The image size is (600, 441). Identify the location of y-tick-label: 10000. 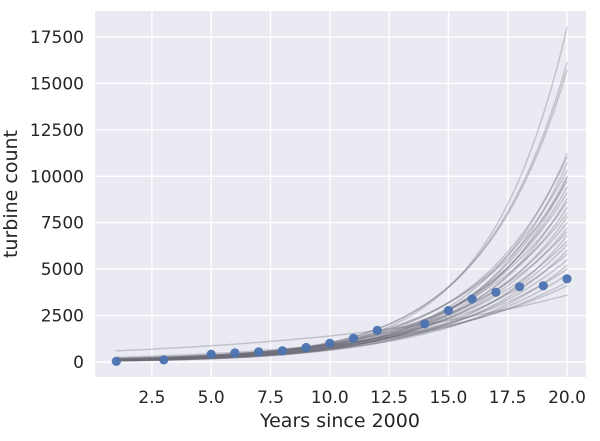
(57, 177).